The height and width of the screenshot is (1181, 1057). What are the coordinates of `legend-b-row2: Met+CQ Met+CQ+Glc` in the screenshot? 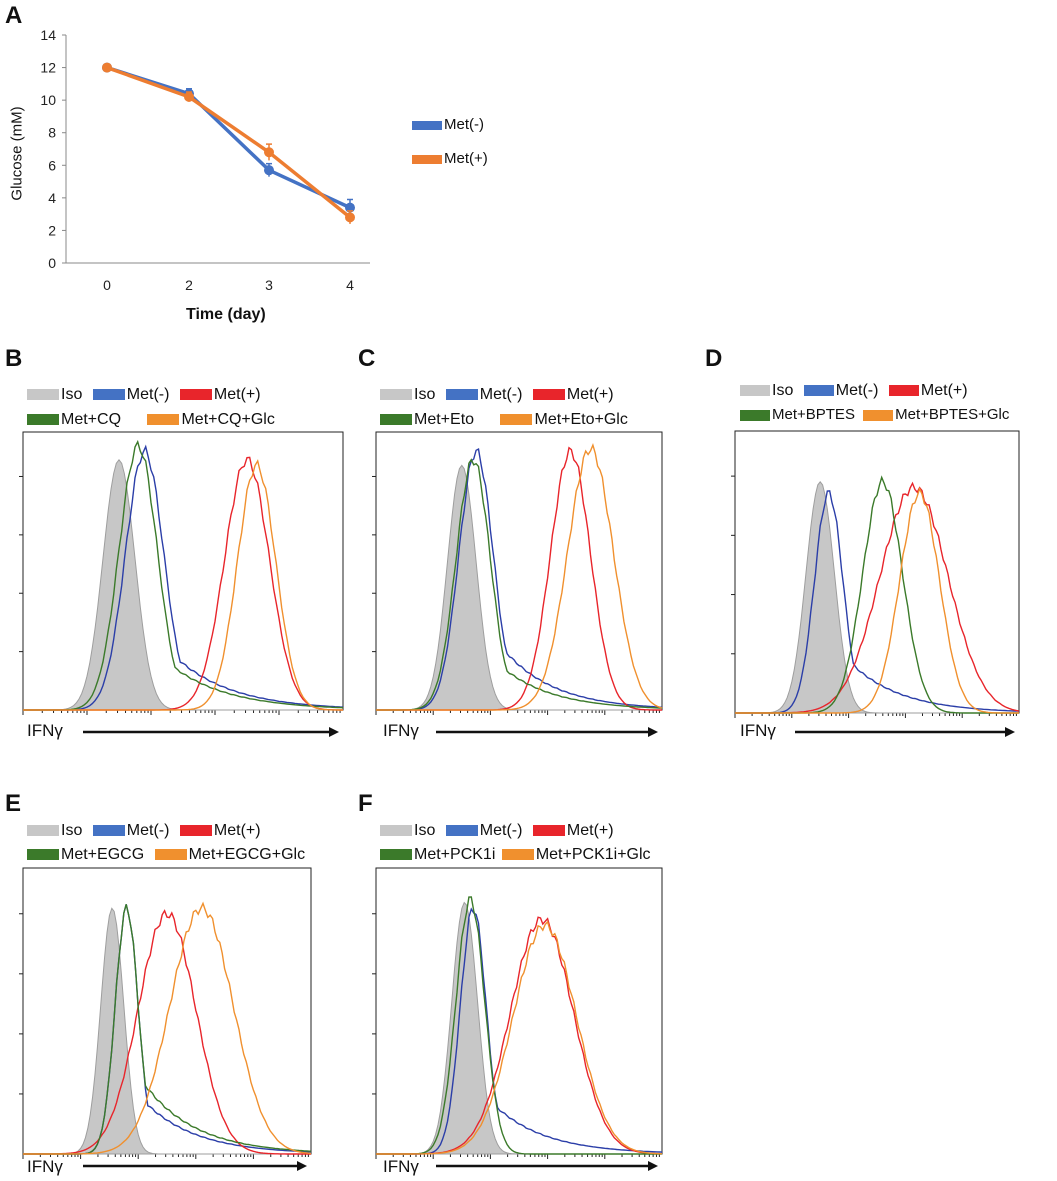 It's located at (154, 420).